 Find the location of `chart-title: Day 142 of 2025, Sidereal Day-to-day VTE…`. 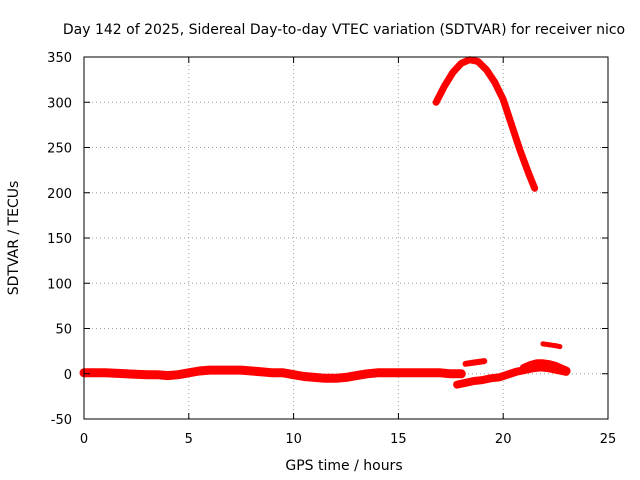

chart-title: Day 142 of 2025, Sidereal Day-to-day VTE… is located at coordinates (344, 30).